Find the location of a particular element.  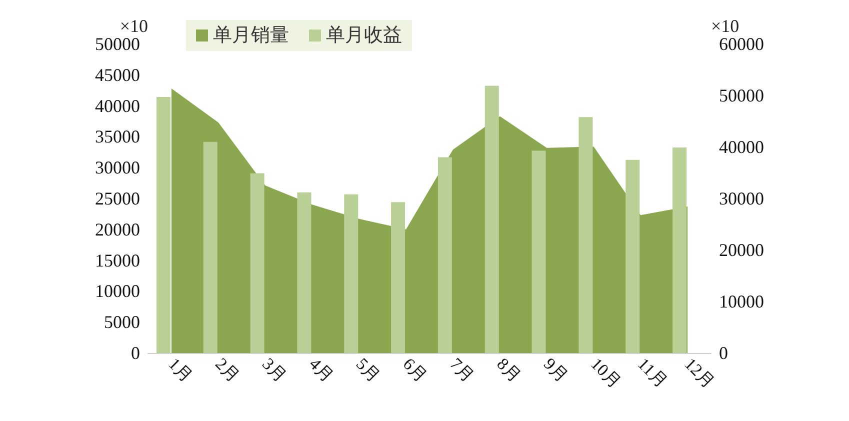

legend-label: 单月销量 is located at coordinates (251, 35).